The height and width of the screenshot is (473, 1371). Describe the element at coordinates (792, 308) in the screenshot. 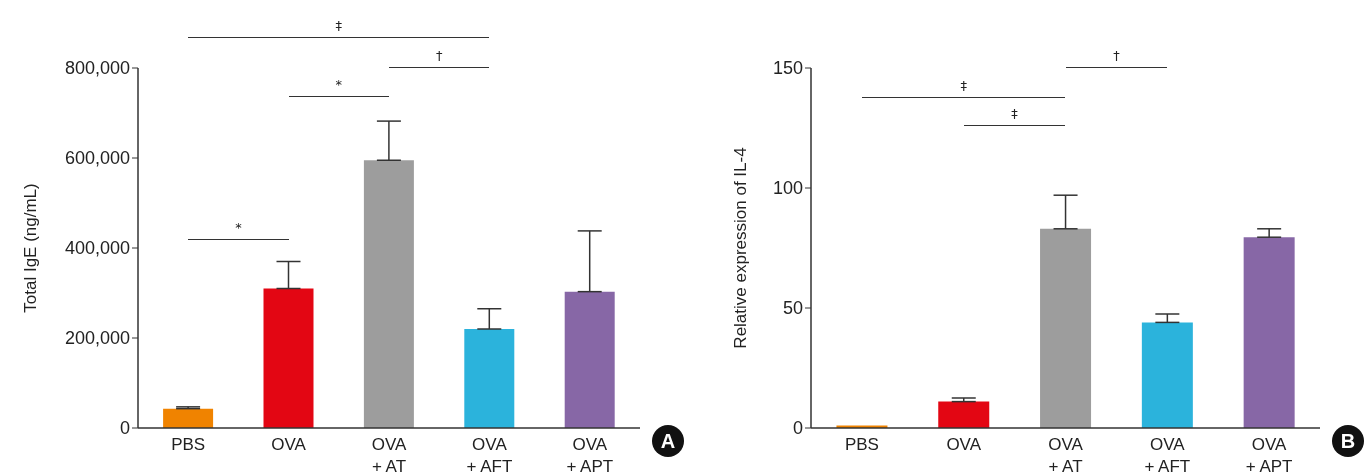

I see `y-tick-label: 50` at that location.